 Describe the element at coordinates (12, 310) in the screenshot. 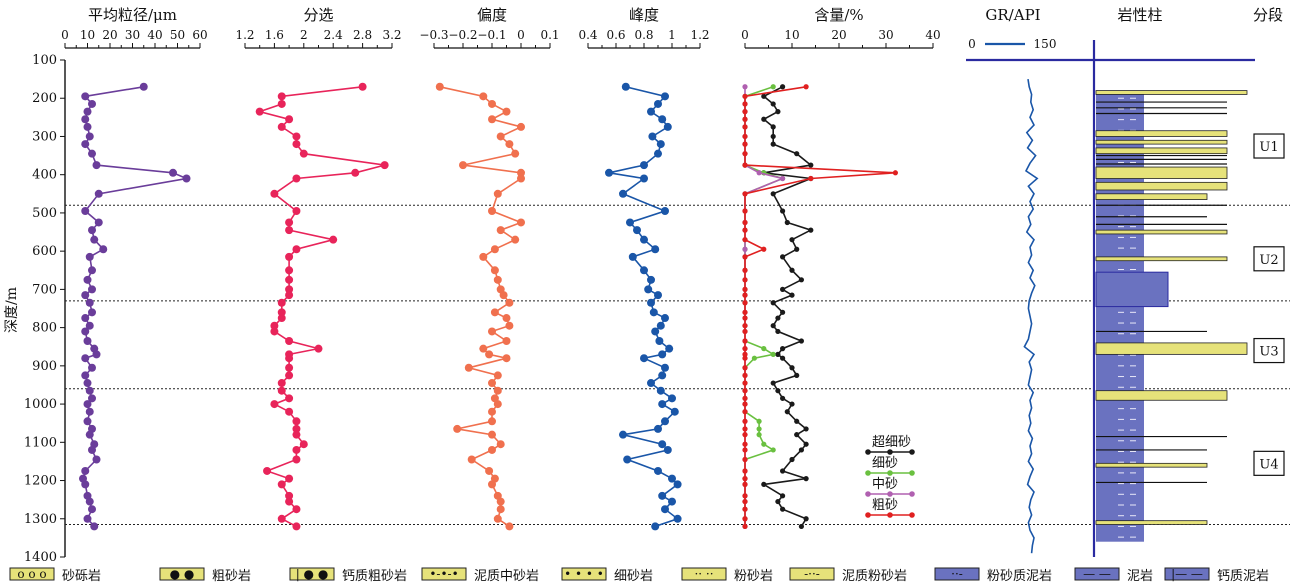

I see `depth-axis-title: 深度/m` at that location.